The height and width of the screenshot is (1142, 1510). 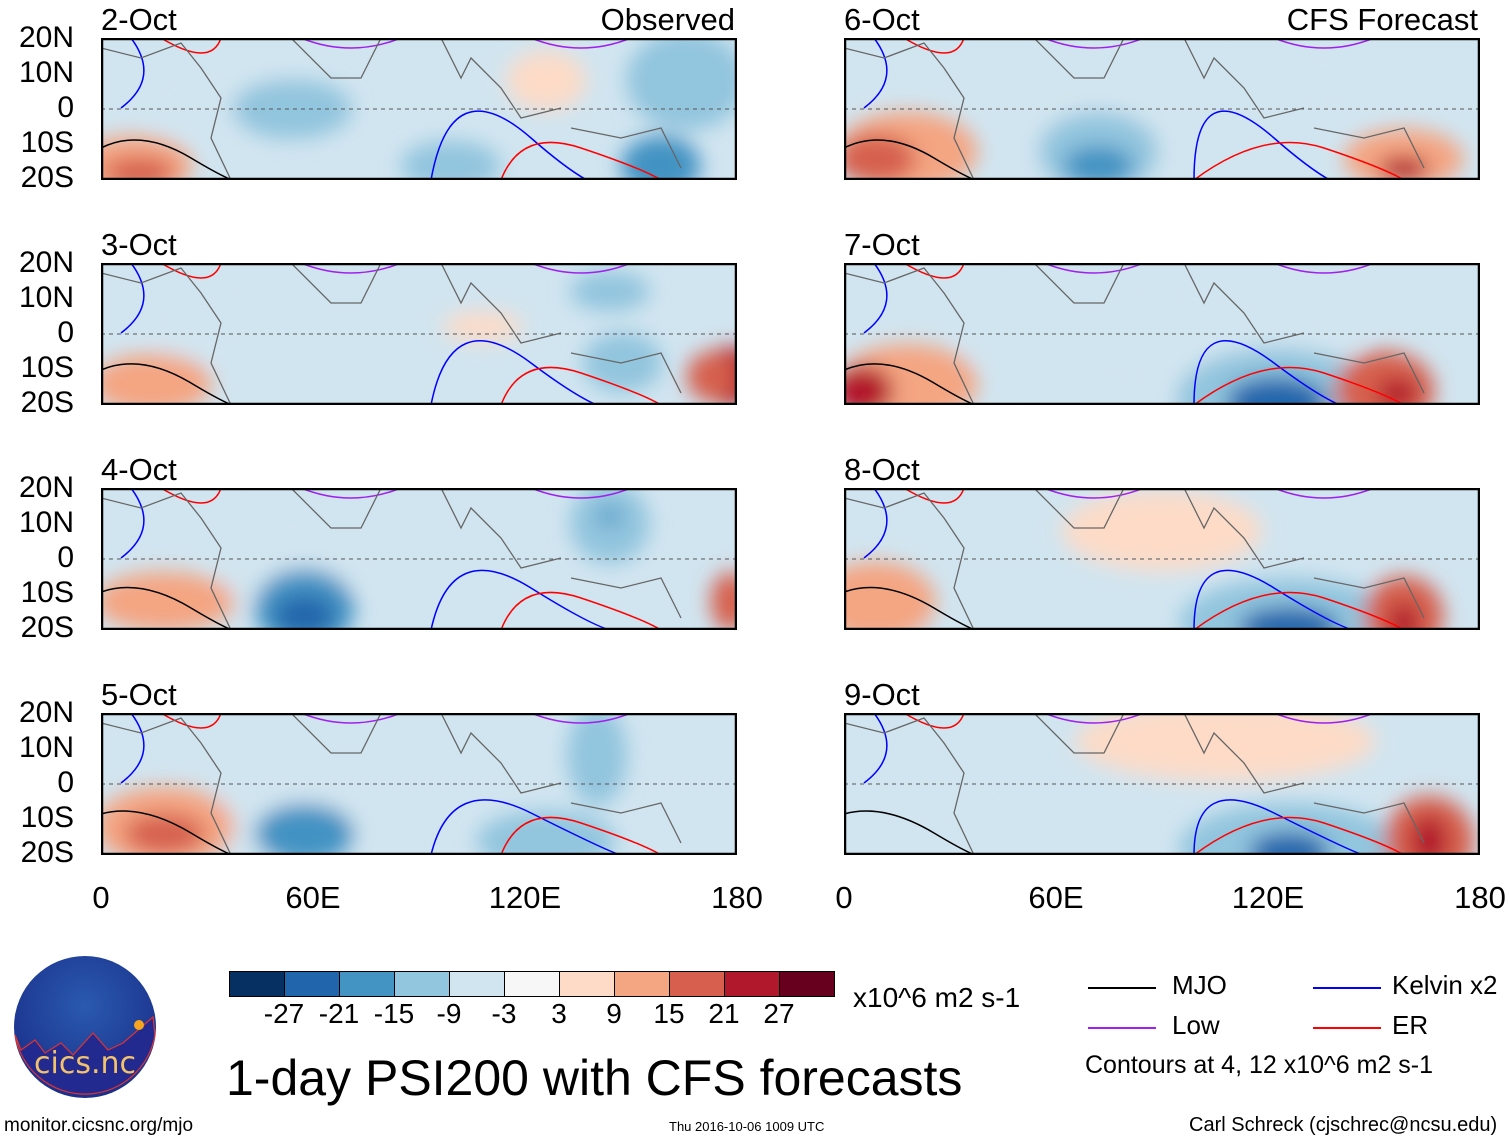 What do you see at coordinates (99, 1125) in the screenshot?
I see `footer-url: monitor.cicsnc.org/mjo` at bounding box center [99, 1125].